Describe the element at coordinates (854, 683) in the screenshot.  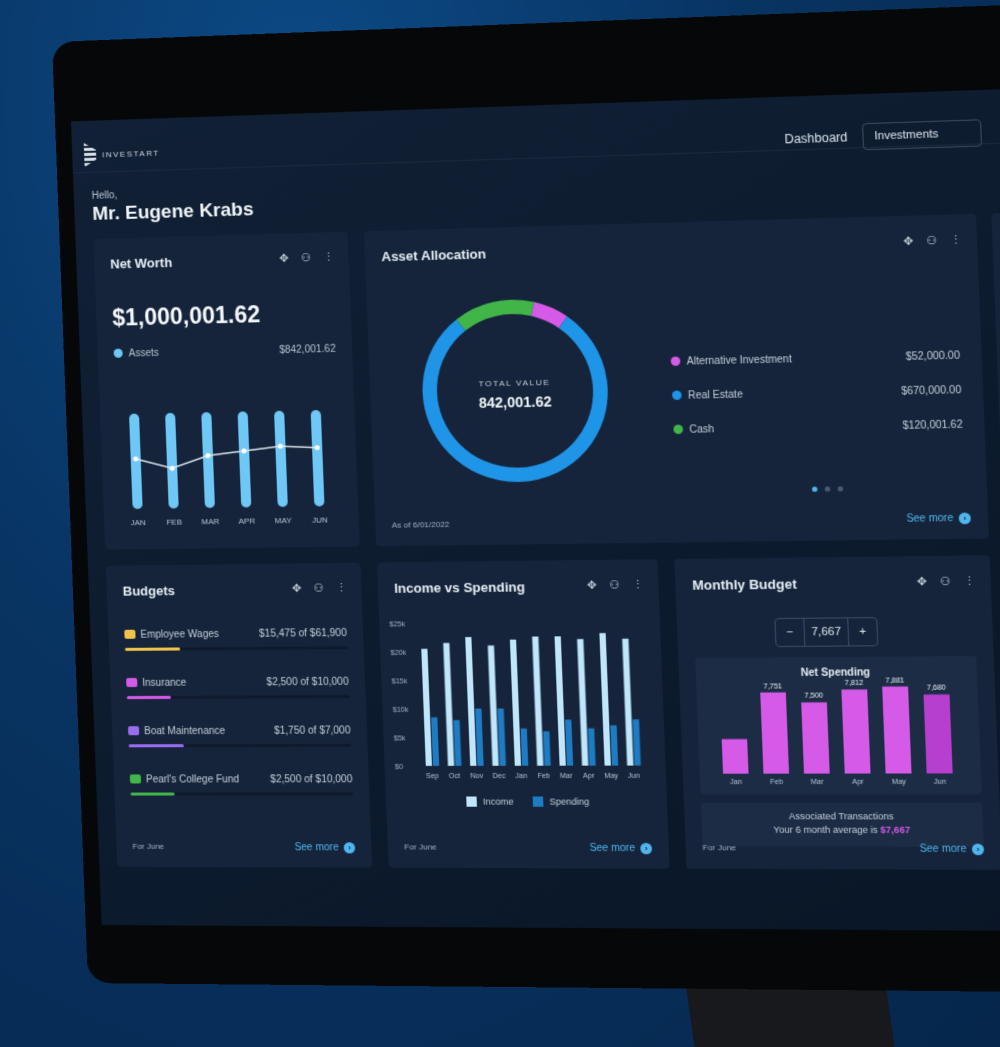
I see `net-spending-value-label: 7,812` at that location.